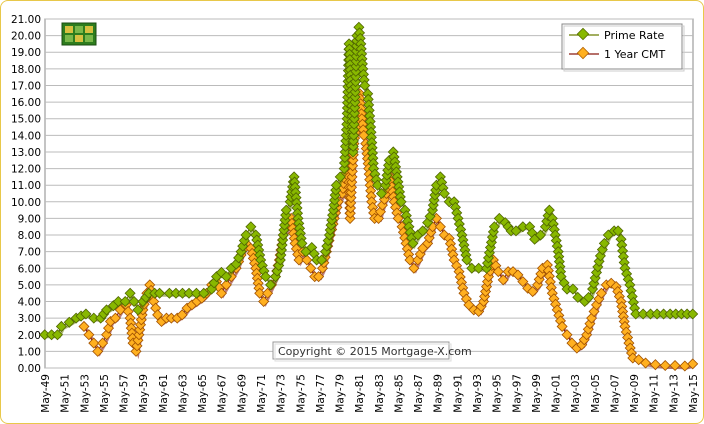 The image size is (704, 424). What do you see at coordinates (29, 269) in the screenshot?
I see `y-tick-label: 6.00` at bounding box center [29, 269].